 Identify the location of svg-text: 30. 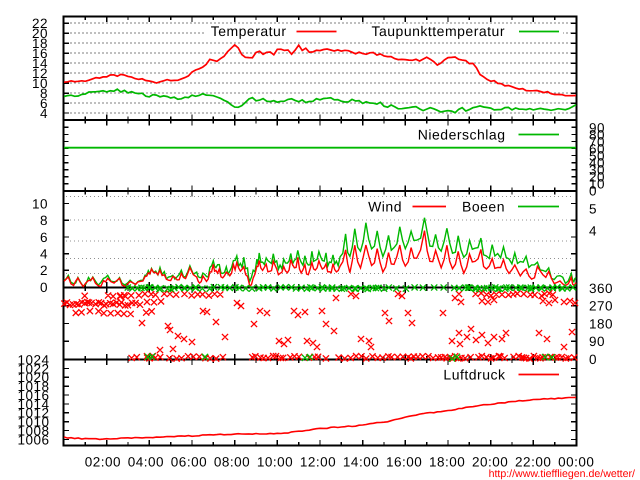
(597, 170).